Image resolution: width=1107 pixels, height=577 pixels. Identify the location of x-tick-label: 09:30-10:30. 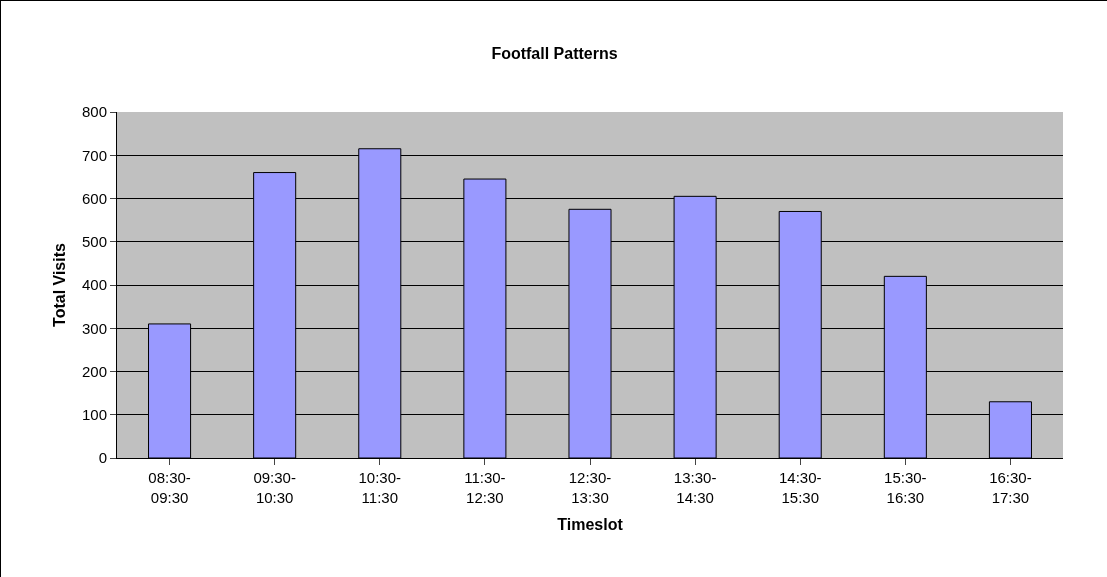
(274, 487).